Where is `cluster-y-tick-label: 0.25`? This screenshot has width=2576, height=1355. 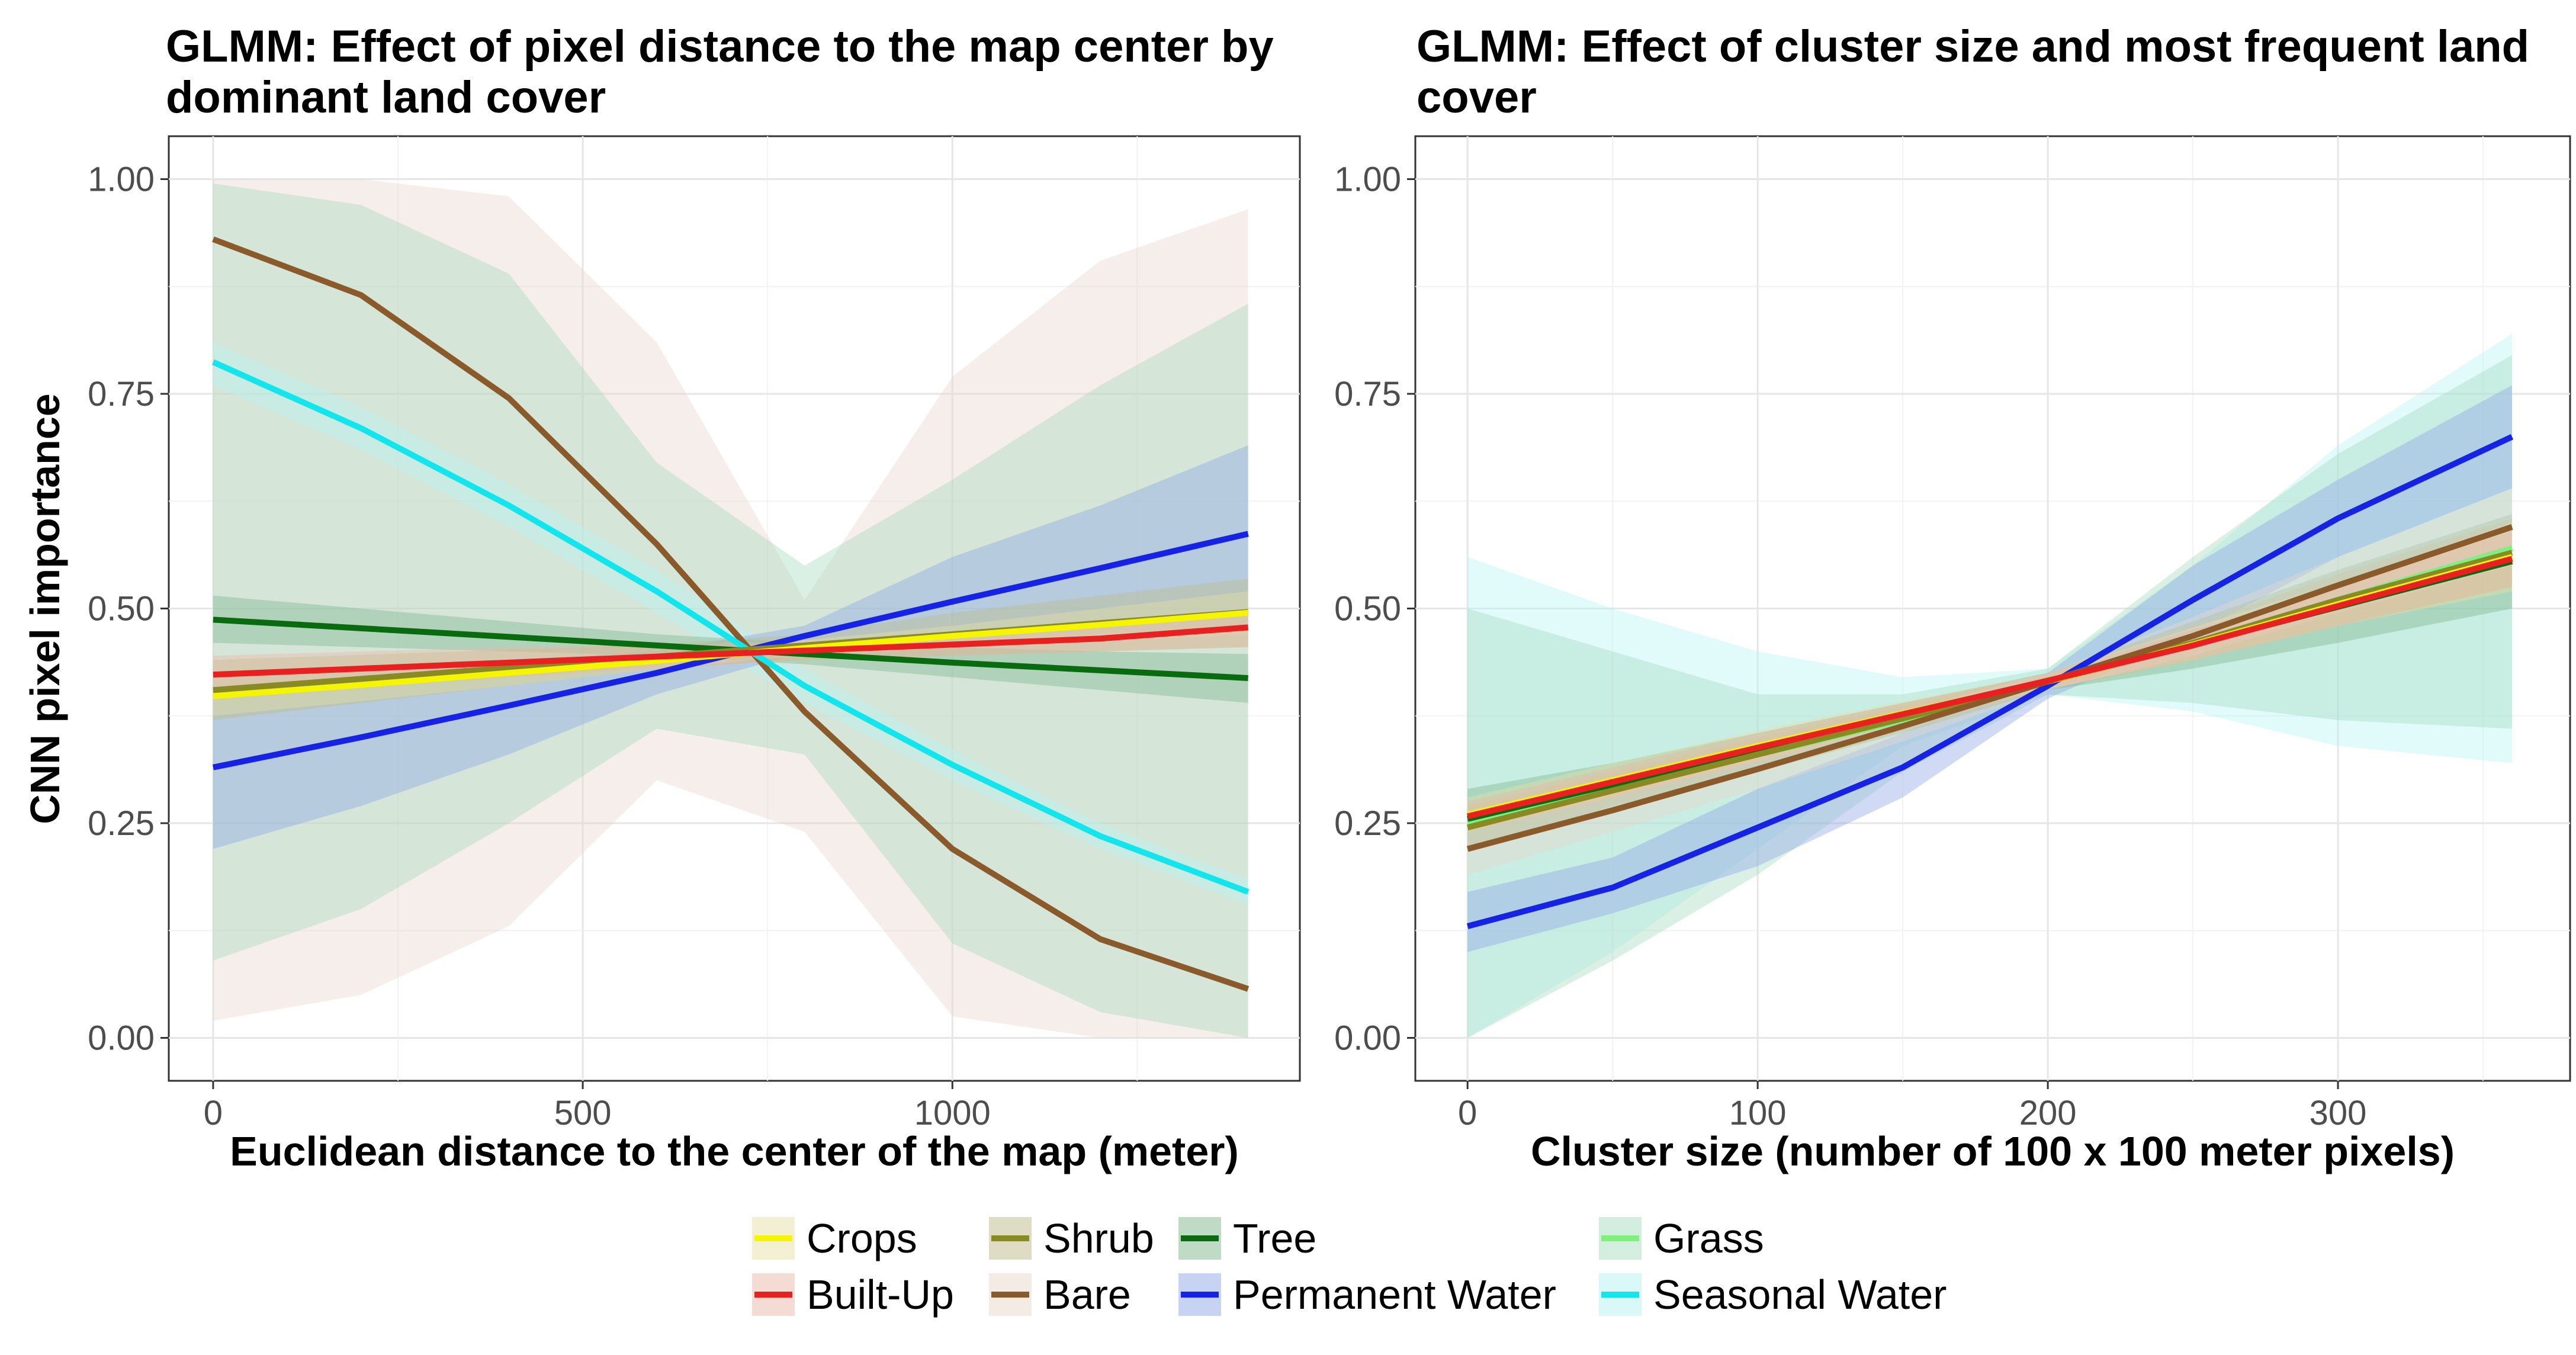
cluster-y-tick-label: 0.25 is located at coordinates (1367, 823).